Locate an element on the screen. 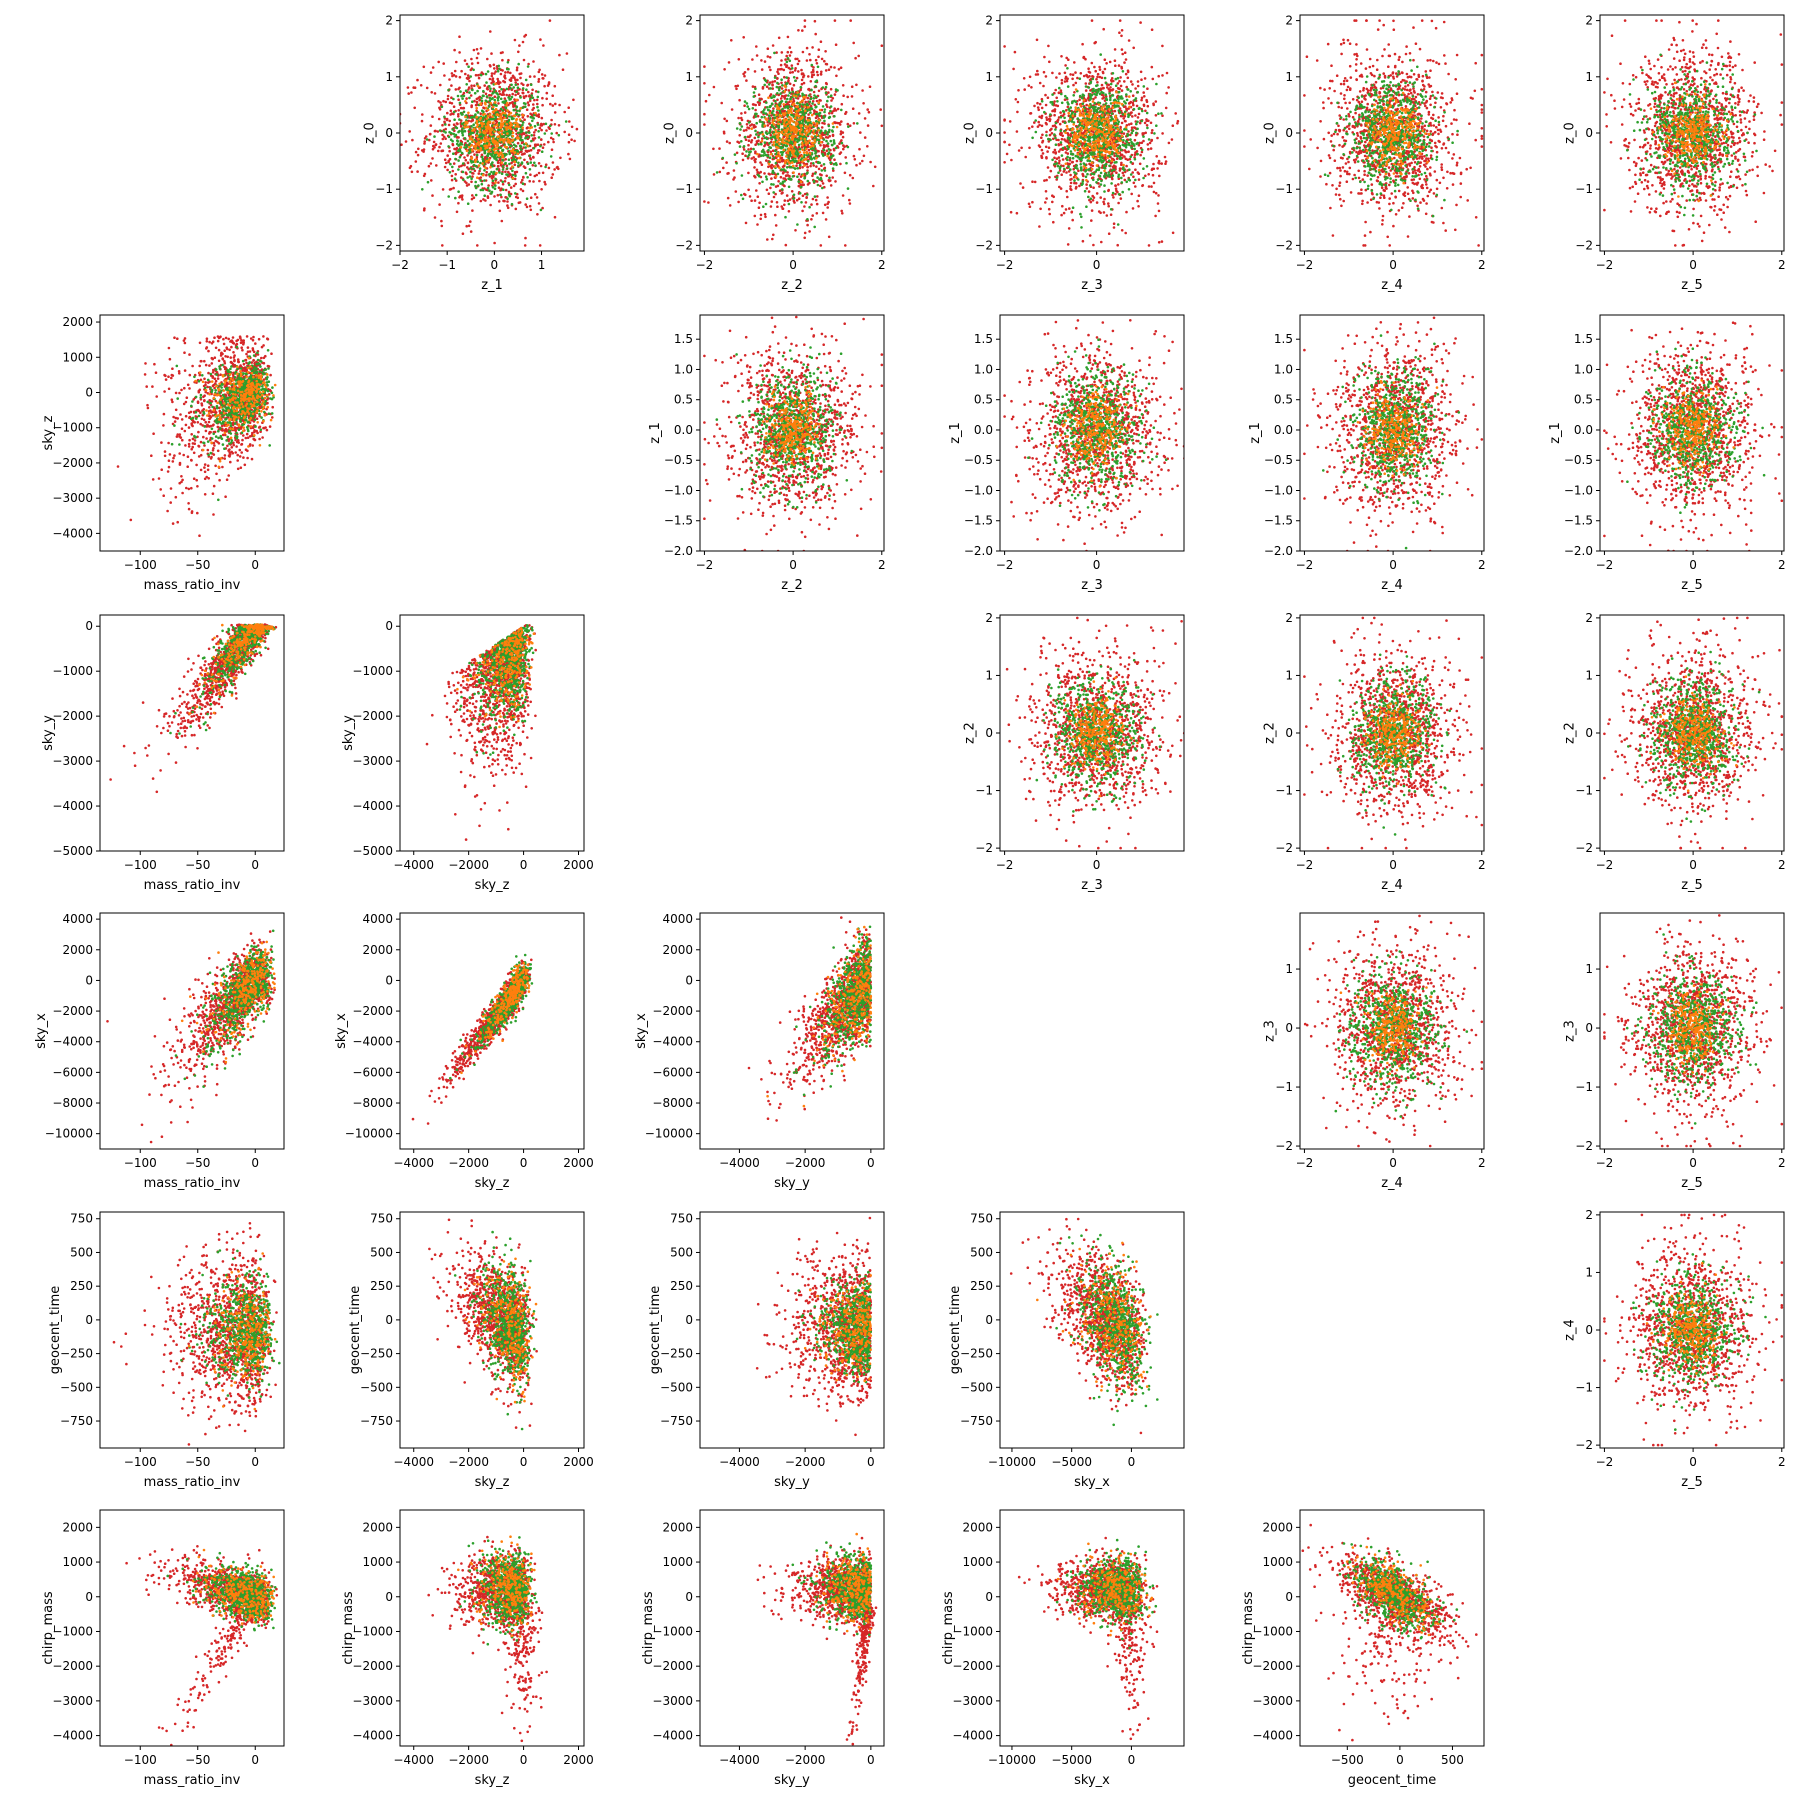  y-tick-label: 1 is located at coordinates (389, 77).